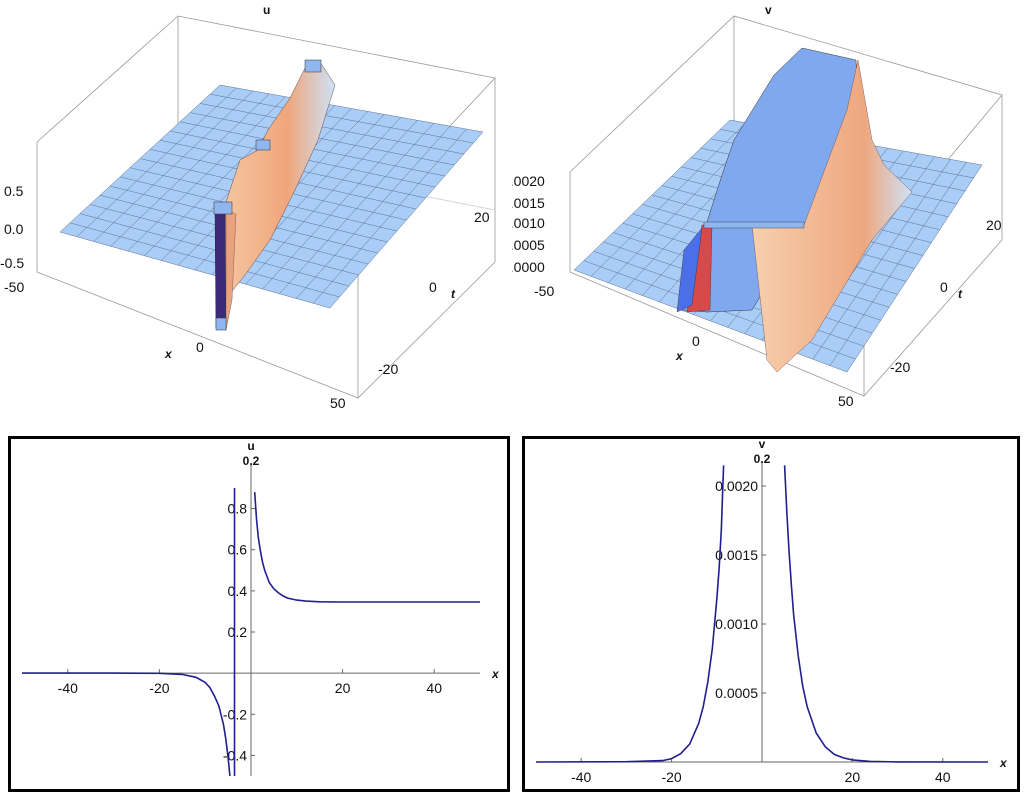 Image resolution: width=1024 pixels, height=800 pixels. I want to click on t-axis-label-v: t, so click(960, 294).